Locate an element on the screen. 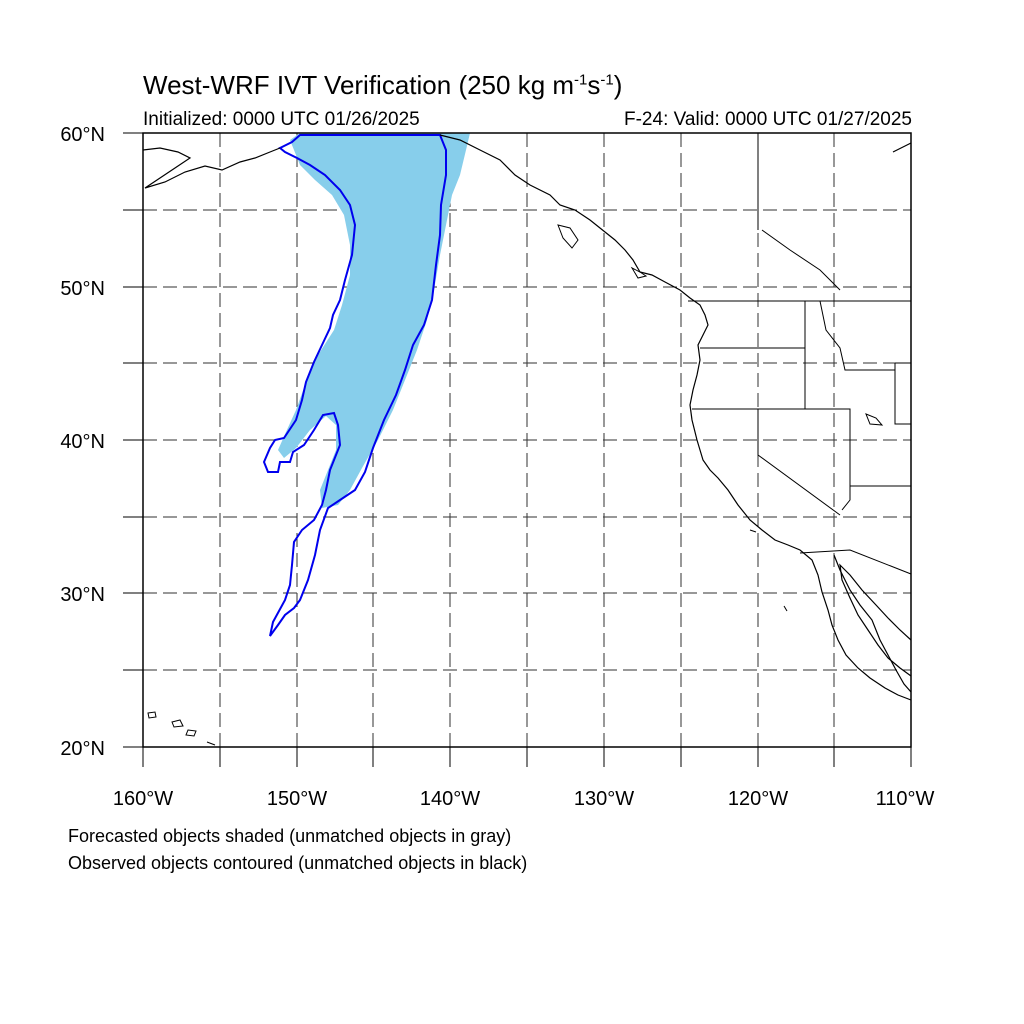 The height and width of the screenshot is (1024, 1024). lon-label-110w: 110°W is located at coordinates (905, 799).